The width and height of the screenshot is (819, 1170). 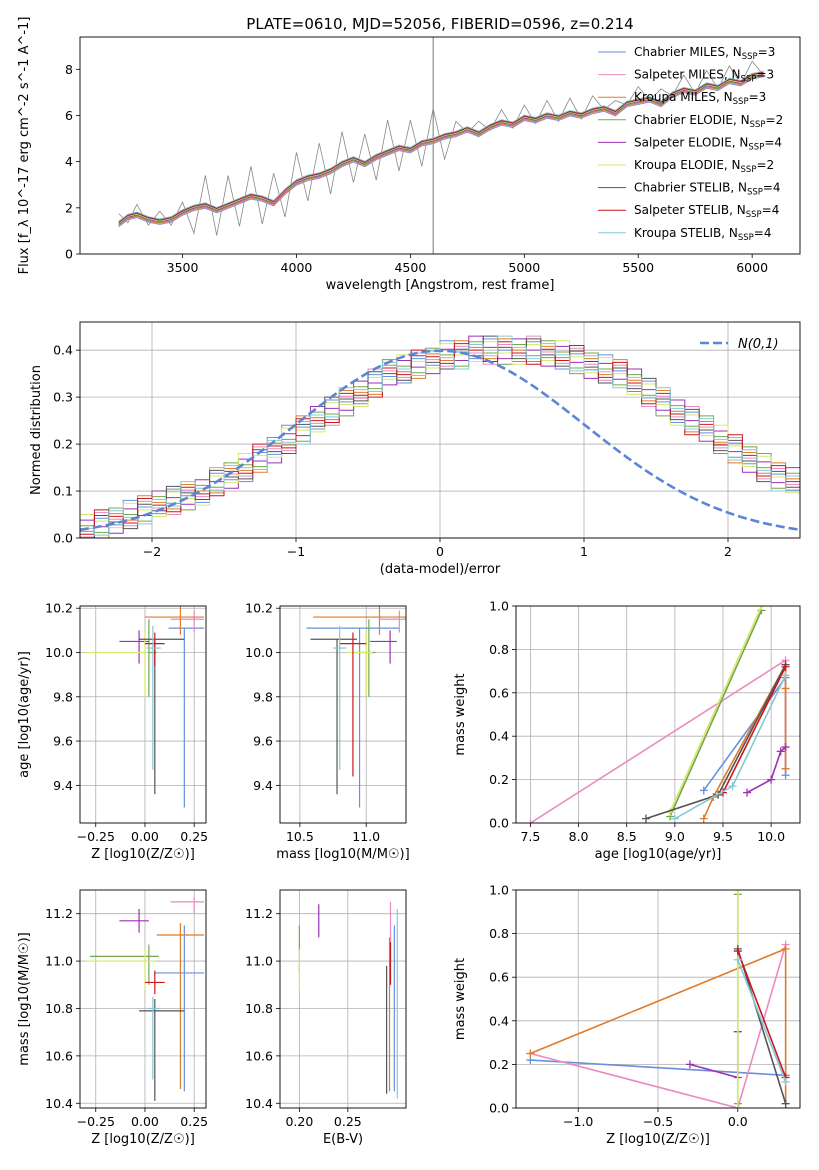 What do you see at coordinates (499, 649) in the screenshot?
I see `y-tick-label: 0.8` at bounding box center [499, 649].